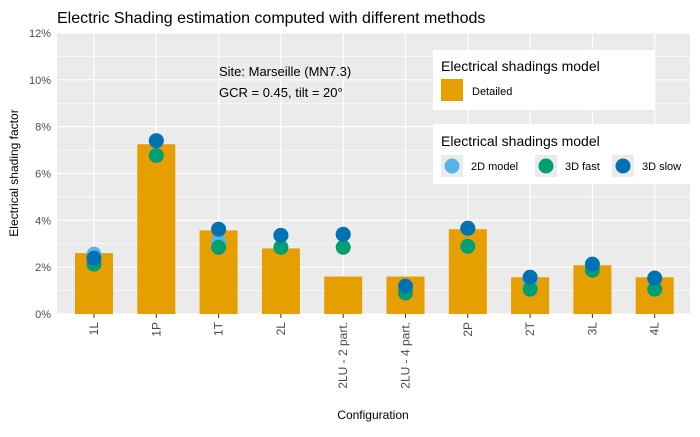 The image size is (700, 437). What do you see at coordinates (661, 167) in the screenshot?
I see `legend-label: 3D slow` at bounding box center [661, 167].